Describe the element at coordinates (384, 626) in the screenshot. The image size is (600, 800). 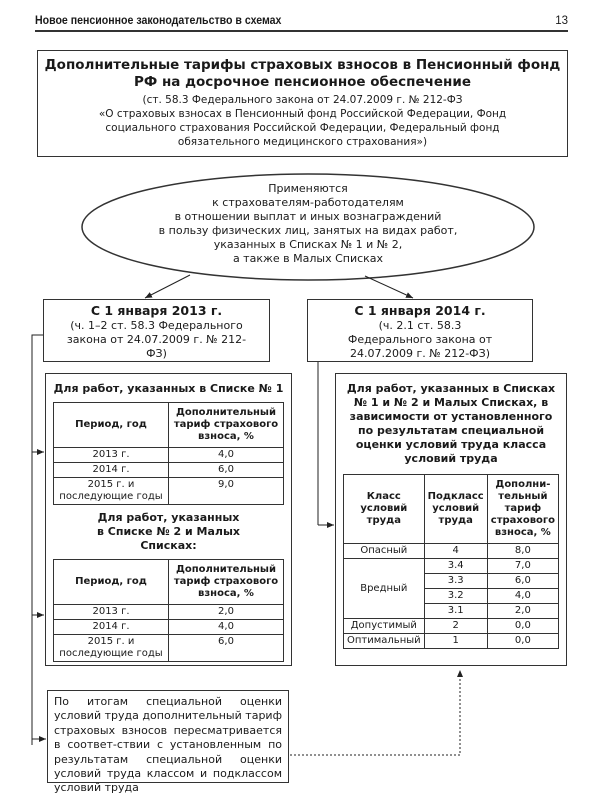
I see `class-cell: Допустимый` at that location.